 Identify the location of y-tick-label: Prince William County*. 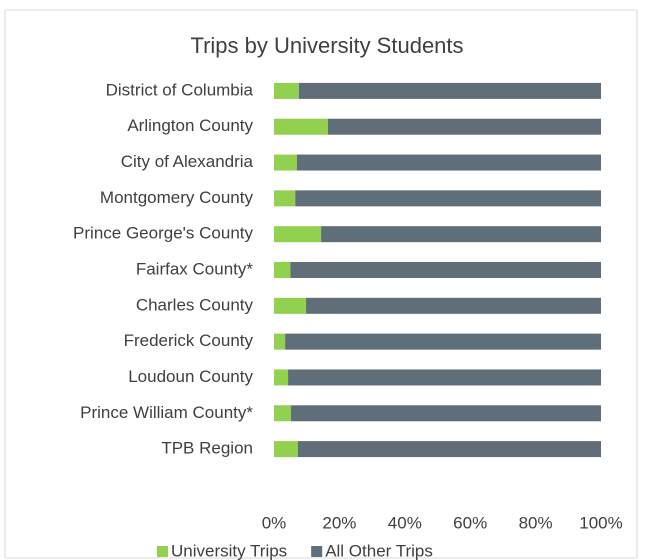
(166, 412).